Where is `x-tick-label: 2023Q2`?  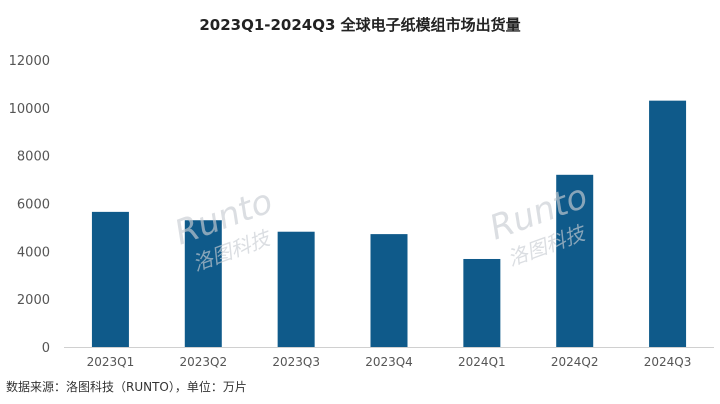 x-tick-label: 2023Q2 is located at coordinates (203, 362).